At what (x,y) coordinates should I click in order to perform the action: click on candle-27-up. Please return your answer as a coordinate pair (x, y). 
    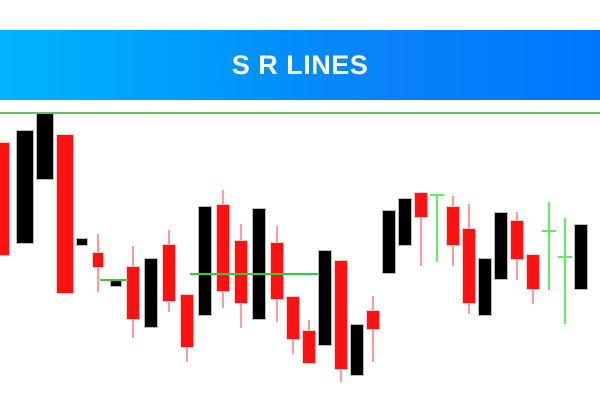
    Looking at the image, I should click on (469, 257).